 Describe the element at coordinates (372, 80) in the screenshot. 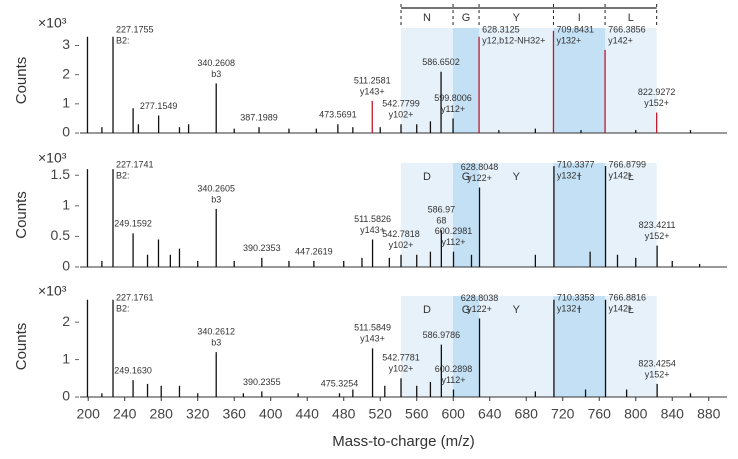

I see `peak-label: 511.2581` at that location.